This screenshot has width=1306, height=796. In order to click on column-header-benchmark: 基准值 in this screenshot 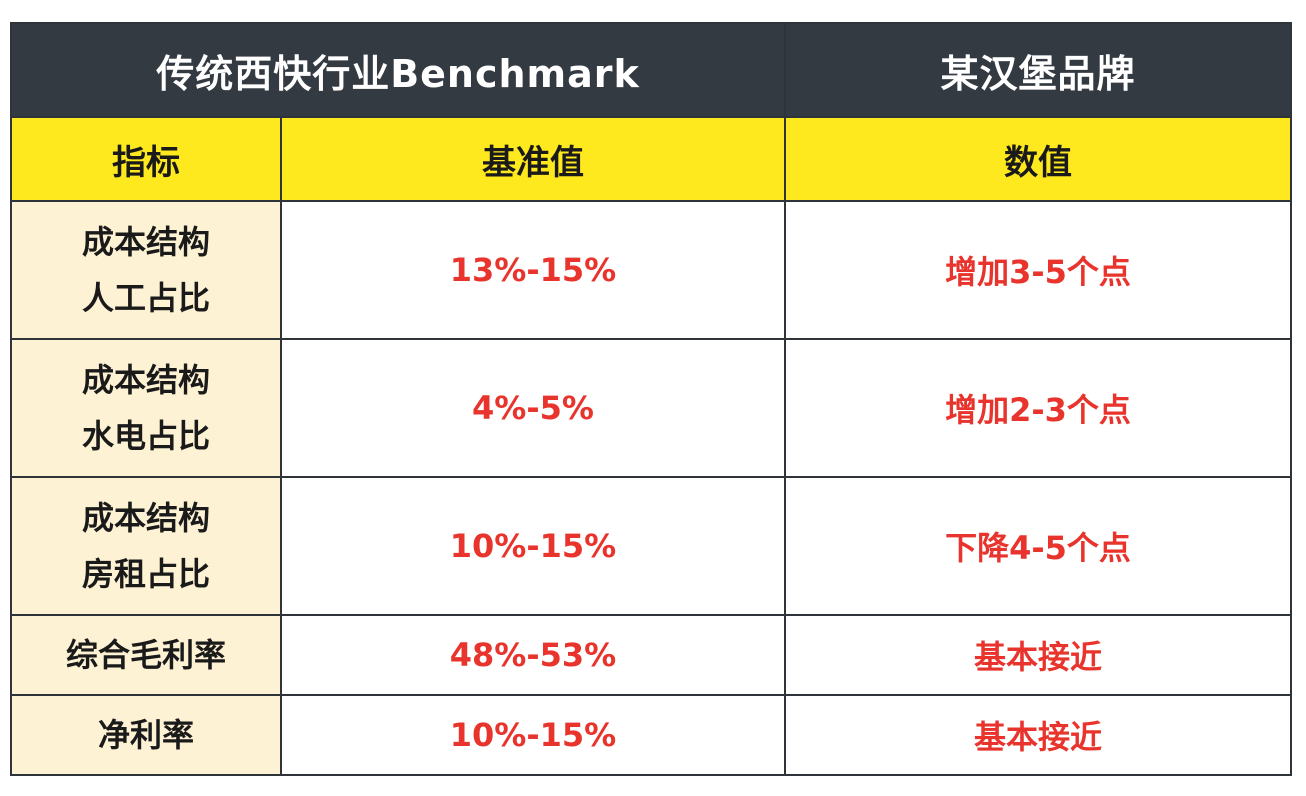, I will do `click(533, 159)`.